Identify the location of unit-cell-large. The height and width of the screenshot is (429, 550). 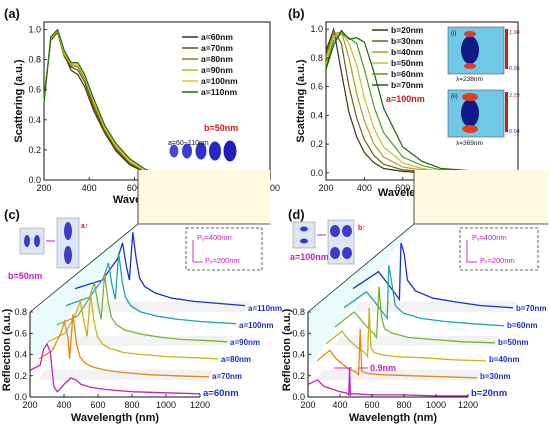
(68, 243).